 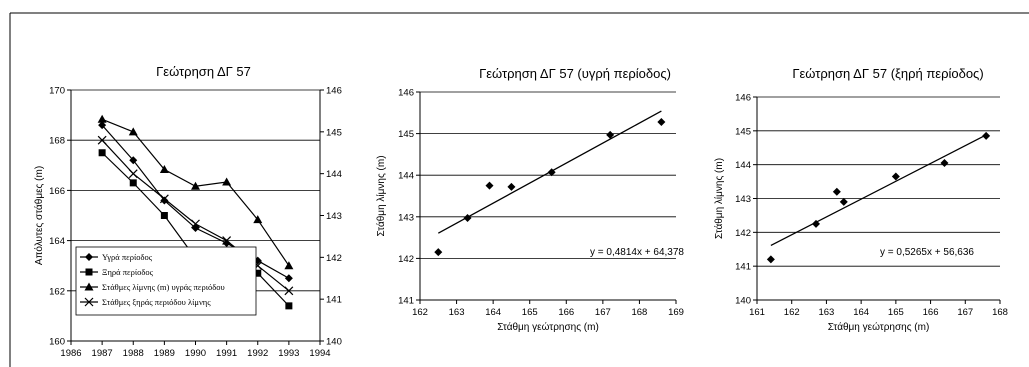 I want to click on legend-entry: Υγρά περίοδος, so click(x=127, y=257).